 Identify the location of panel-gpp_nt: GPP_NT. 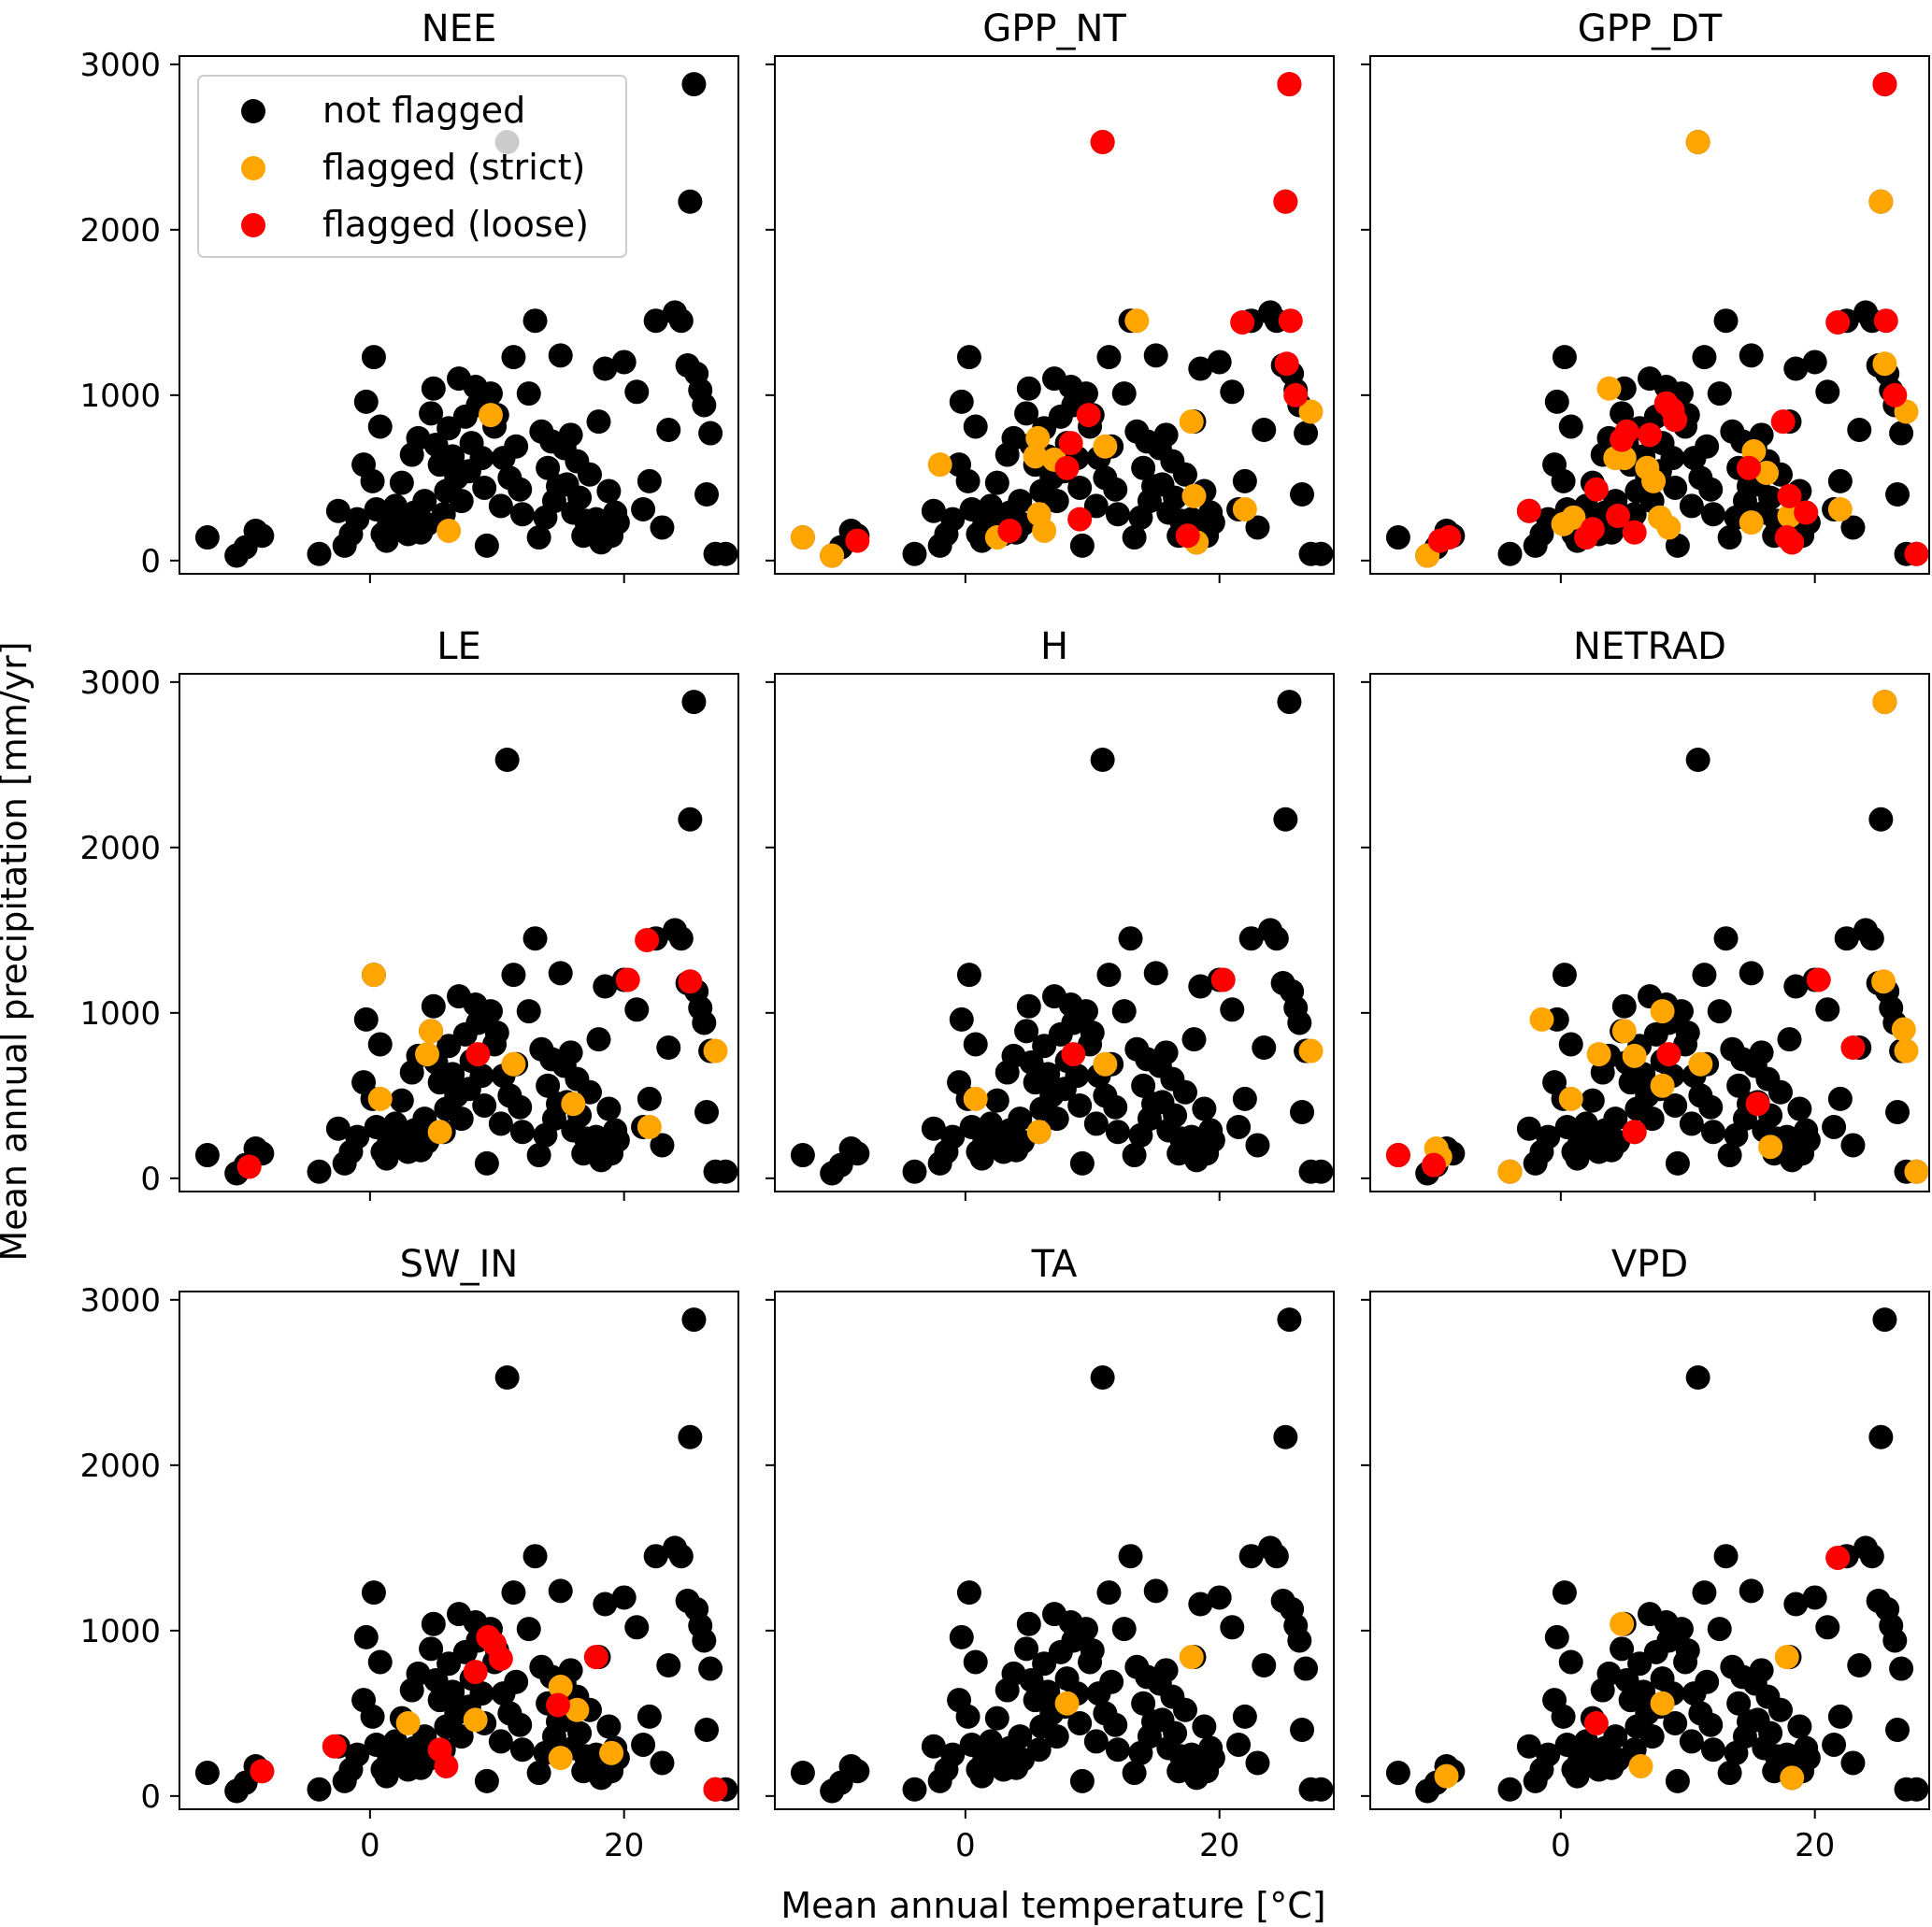
(1050, 295).